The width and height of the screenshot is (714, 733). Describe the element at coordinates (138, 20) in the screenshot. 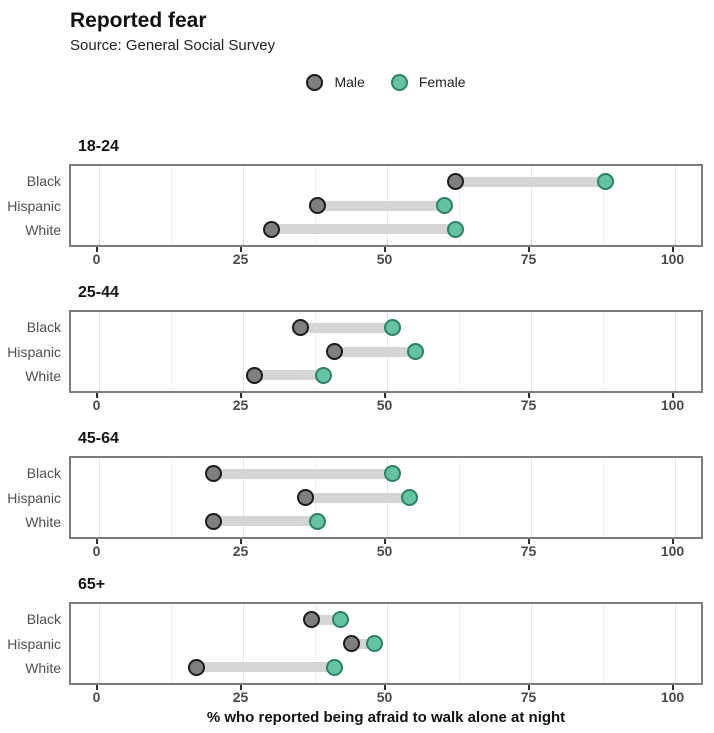

I see `chart-title: Reported fear` at that location.